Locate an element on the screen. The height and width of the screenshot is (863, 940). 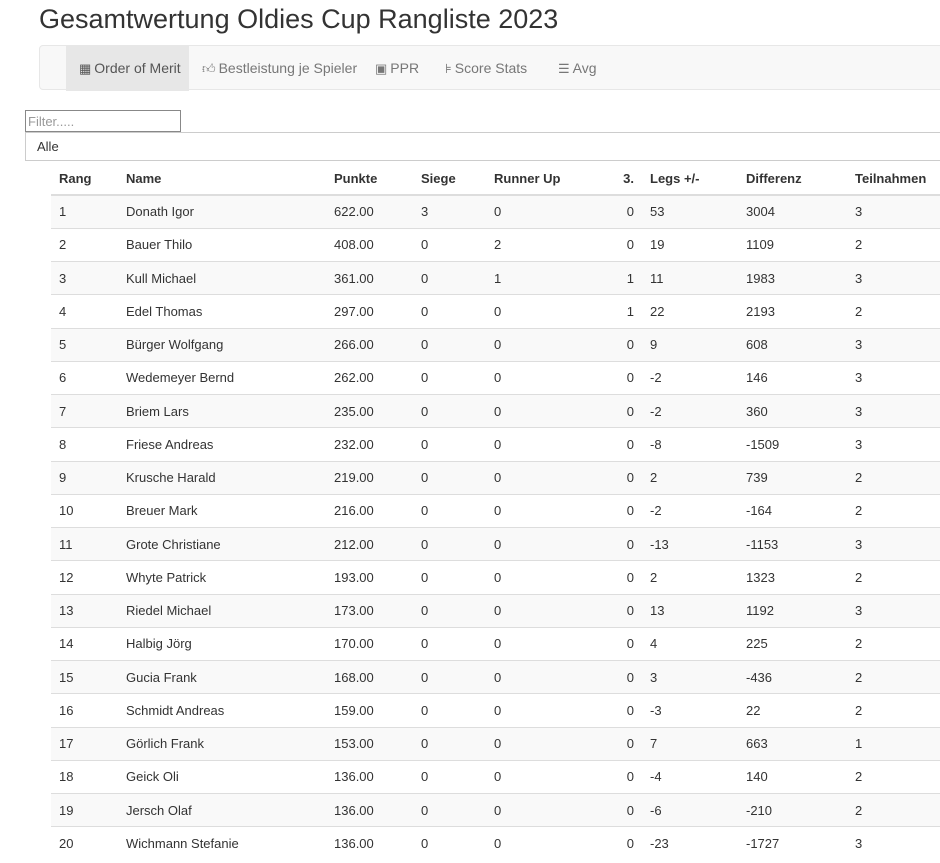
tab-order-of-merit: ▦ Order of Merit is located at coordinates (127, 68).